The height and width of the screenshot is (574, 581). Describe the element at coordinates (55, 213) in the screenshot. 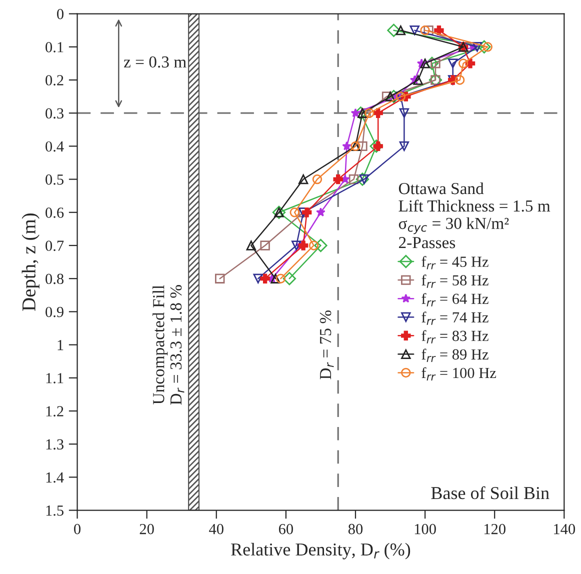

I see `y-tick-label: 0.6` at that location.